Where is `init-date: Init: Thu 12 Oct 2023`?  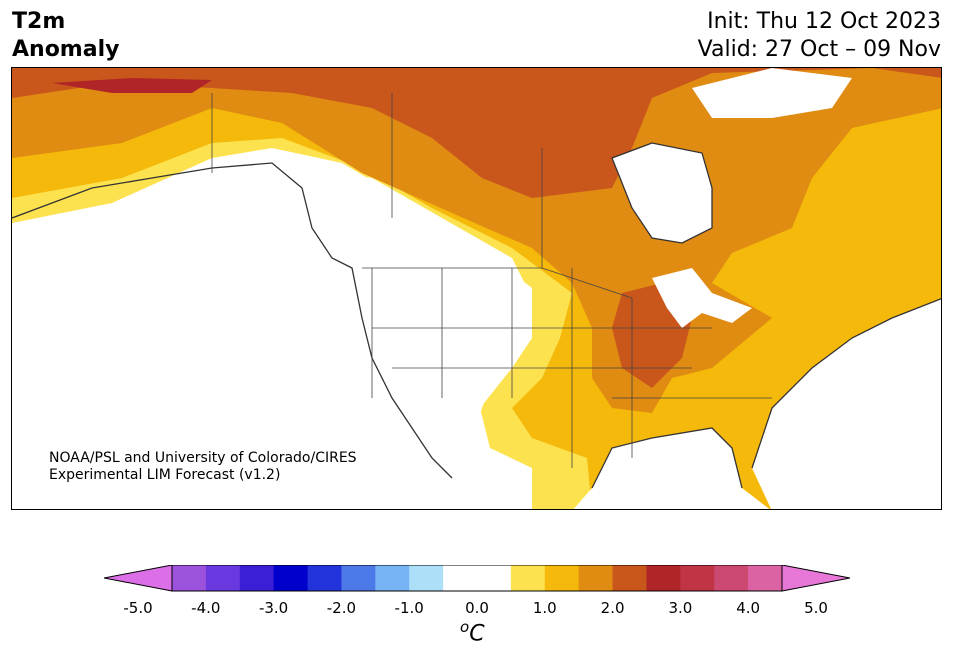 init-date: Init: Thu 12 Oct 2023 is located at coordinates (824, 21).